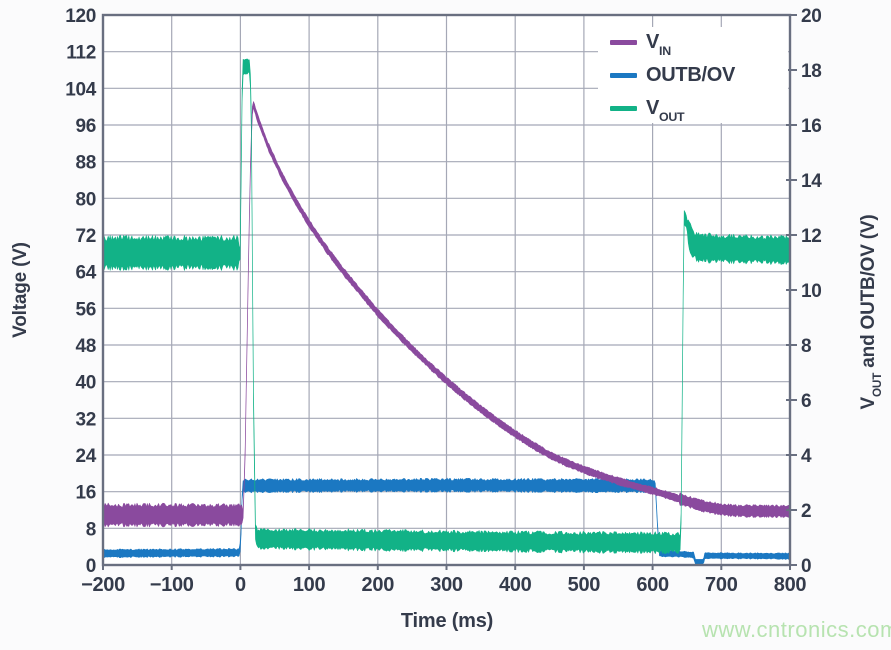 The height and width of the screenshot is (650, 891). Describe the element at coordinates (623, 42) in the screenshot. I see `legend-line-vin-icon` at that location.